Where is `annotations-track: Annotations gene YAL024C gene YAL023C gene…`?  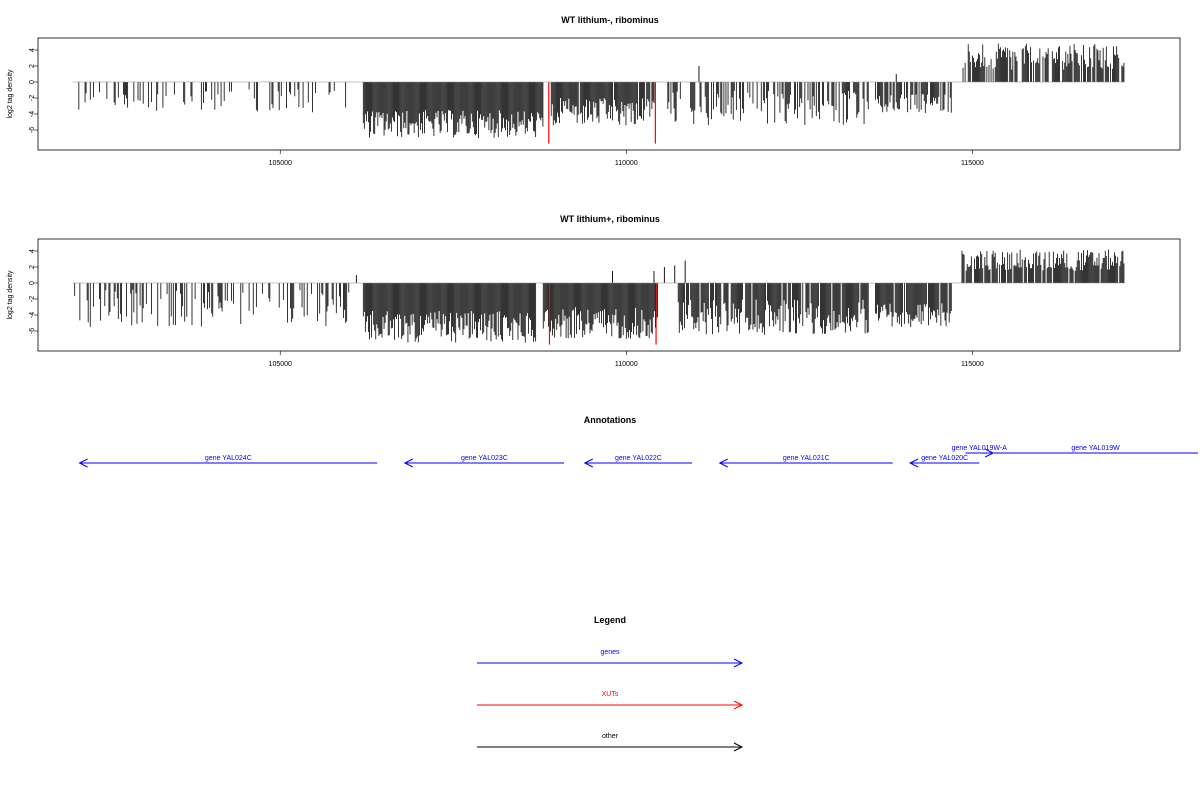 annotations-track: Annotations gene YAL024C gene YAL023C gene… is located at coordinates (638, 441).